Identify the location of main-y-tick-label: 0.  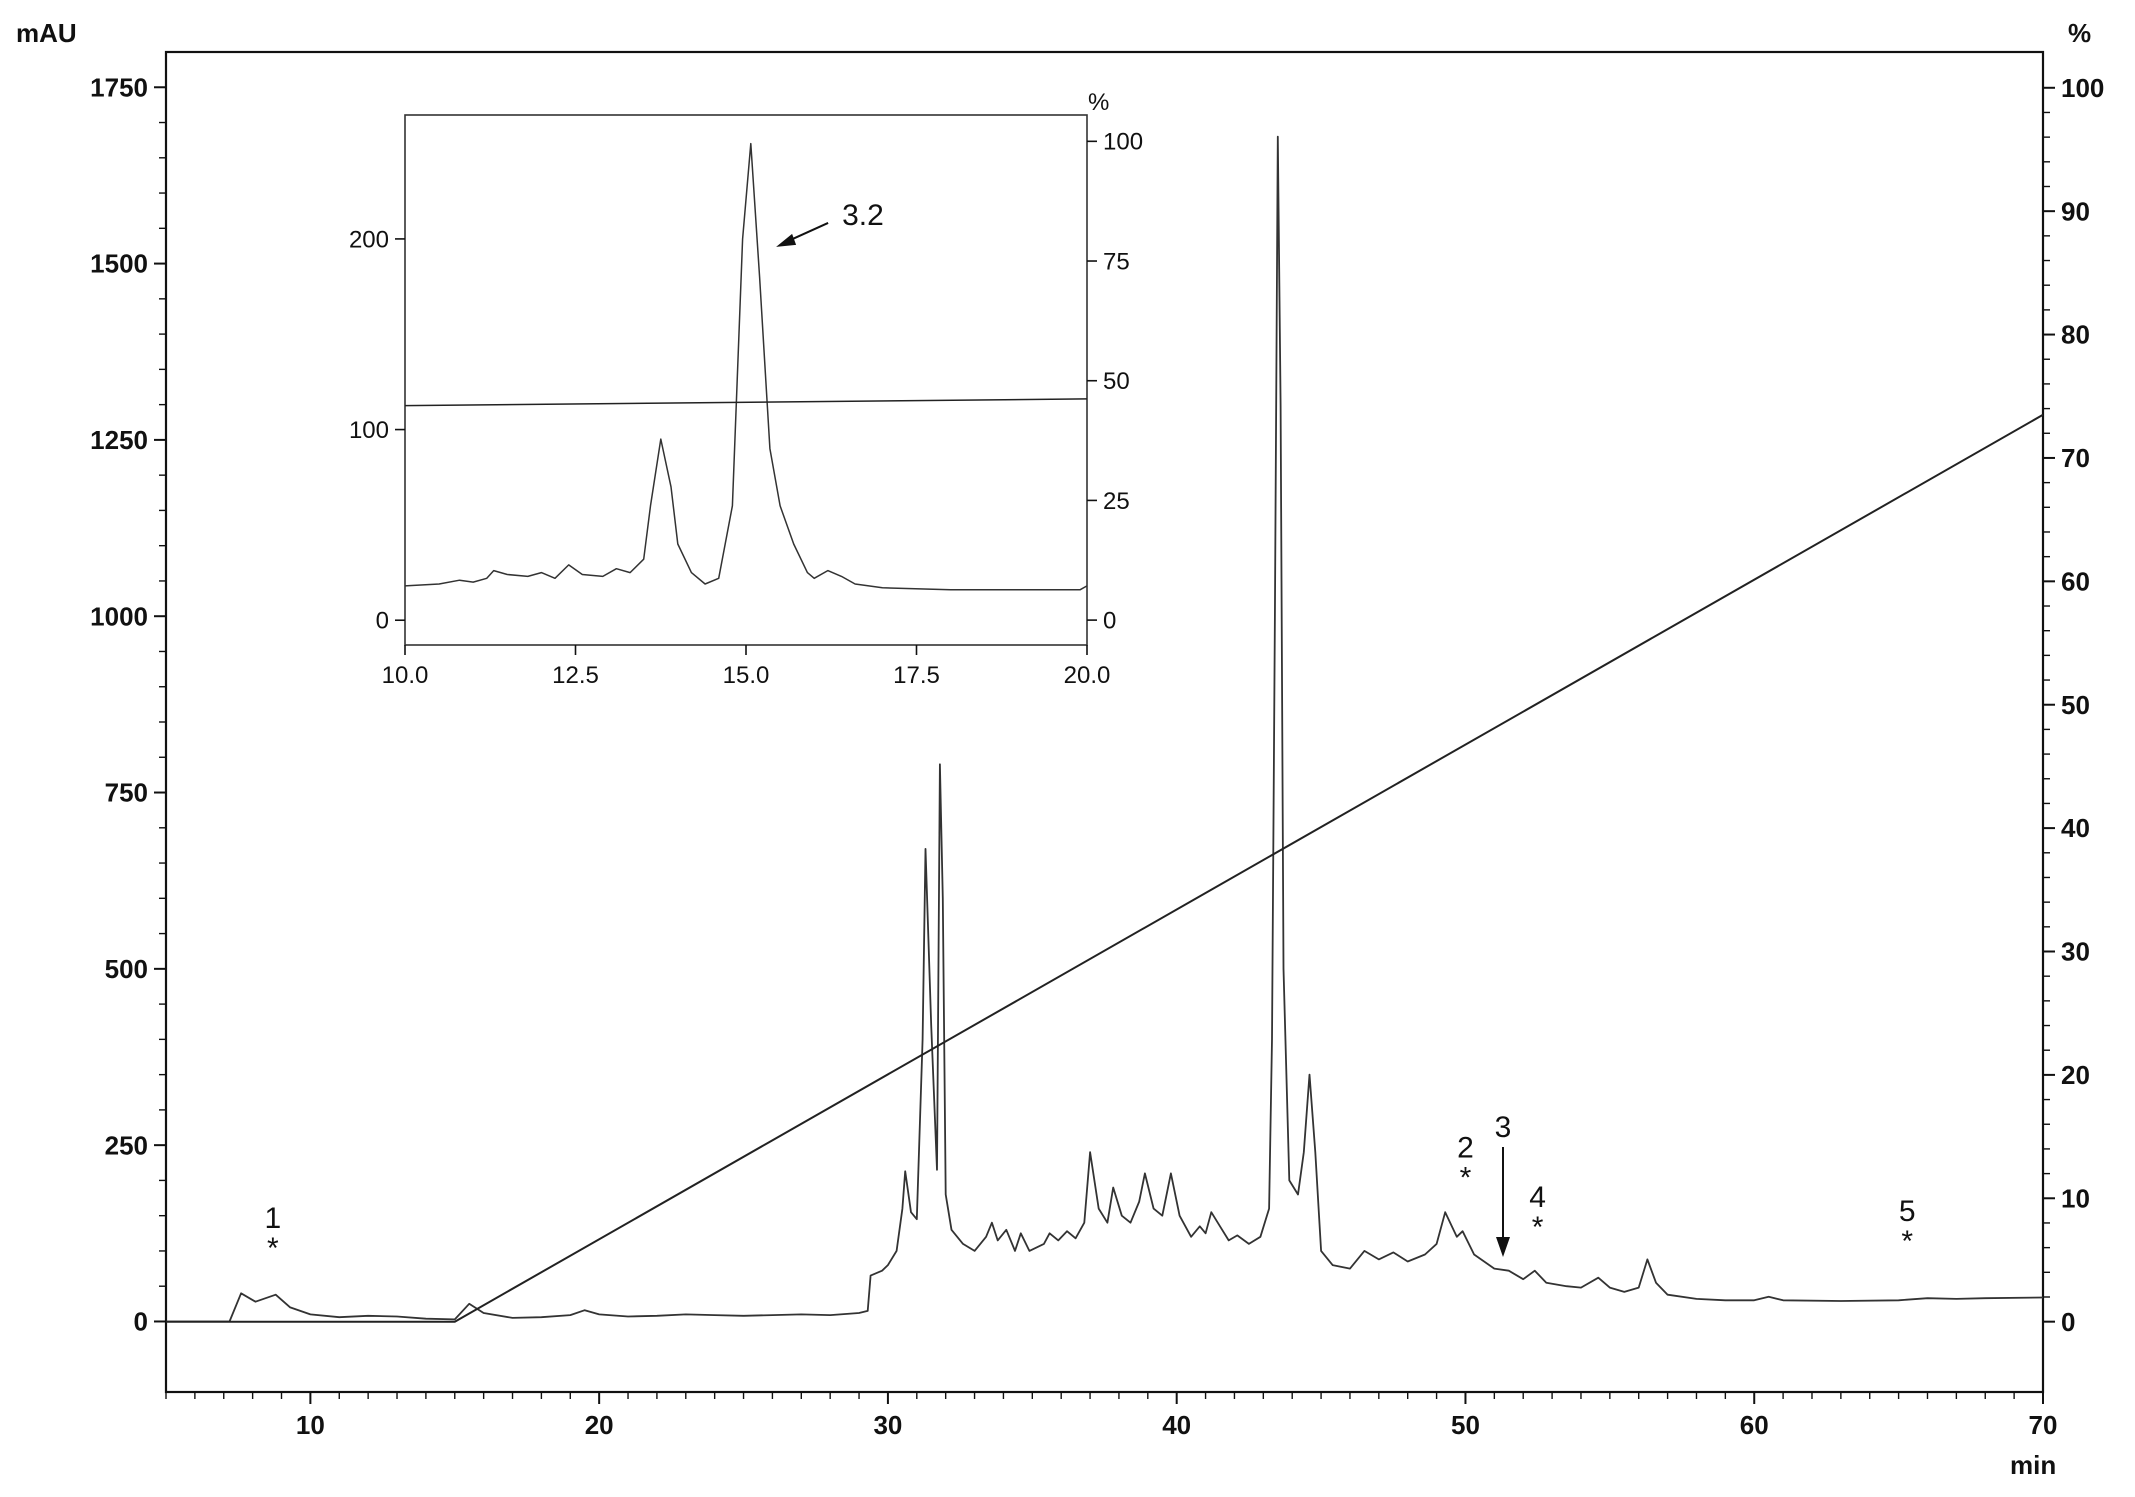
(141, 1322).